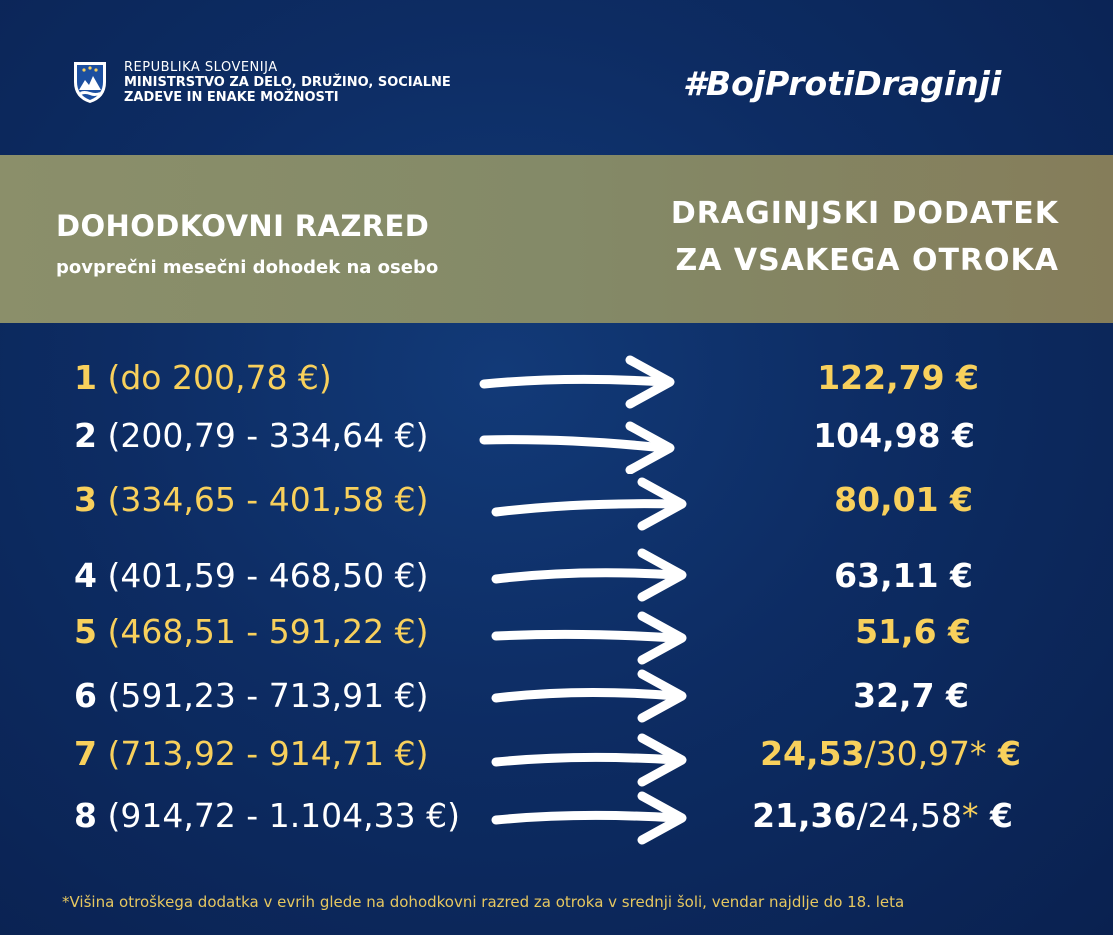 The width and height of the screenshot is (1113, 935). What do you see at coordinates (911, 695) in the screenshot?
I see `allowance-row-6-value: 32,7 €` at bounding box center [911, 695].